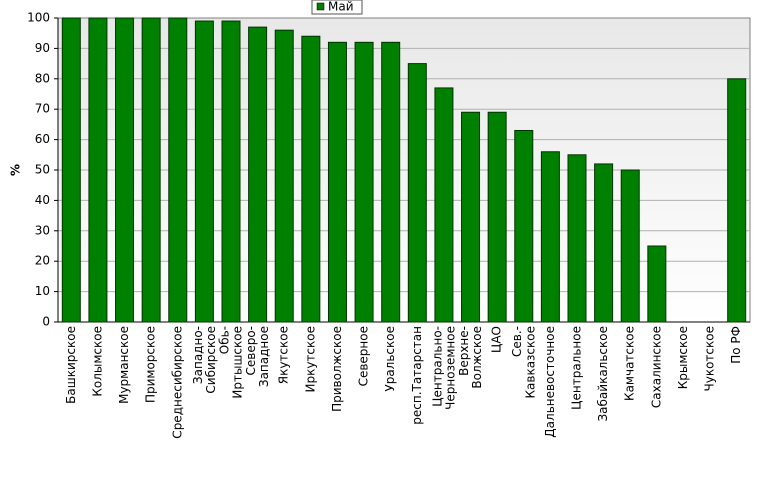  Describe the element at coordinates (469, 357) in the screenshot. I see `x-tick-label: Верхне-Волжское` at that location.